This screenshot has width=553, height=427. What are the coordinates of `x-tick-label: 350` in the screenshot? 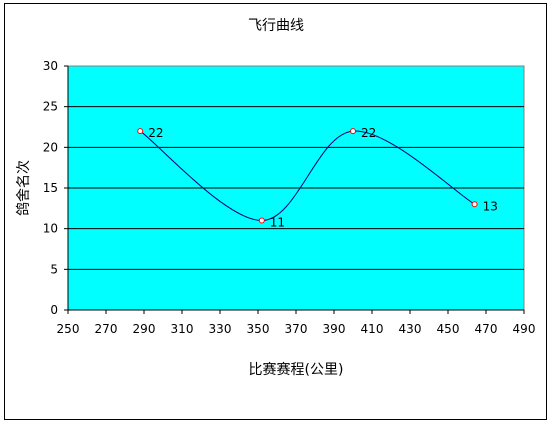 It's located at (258, 329).